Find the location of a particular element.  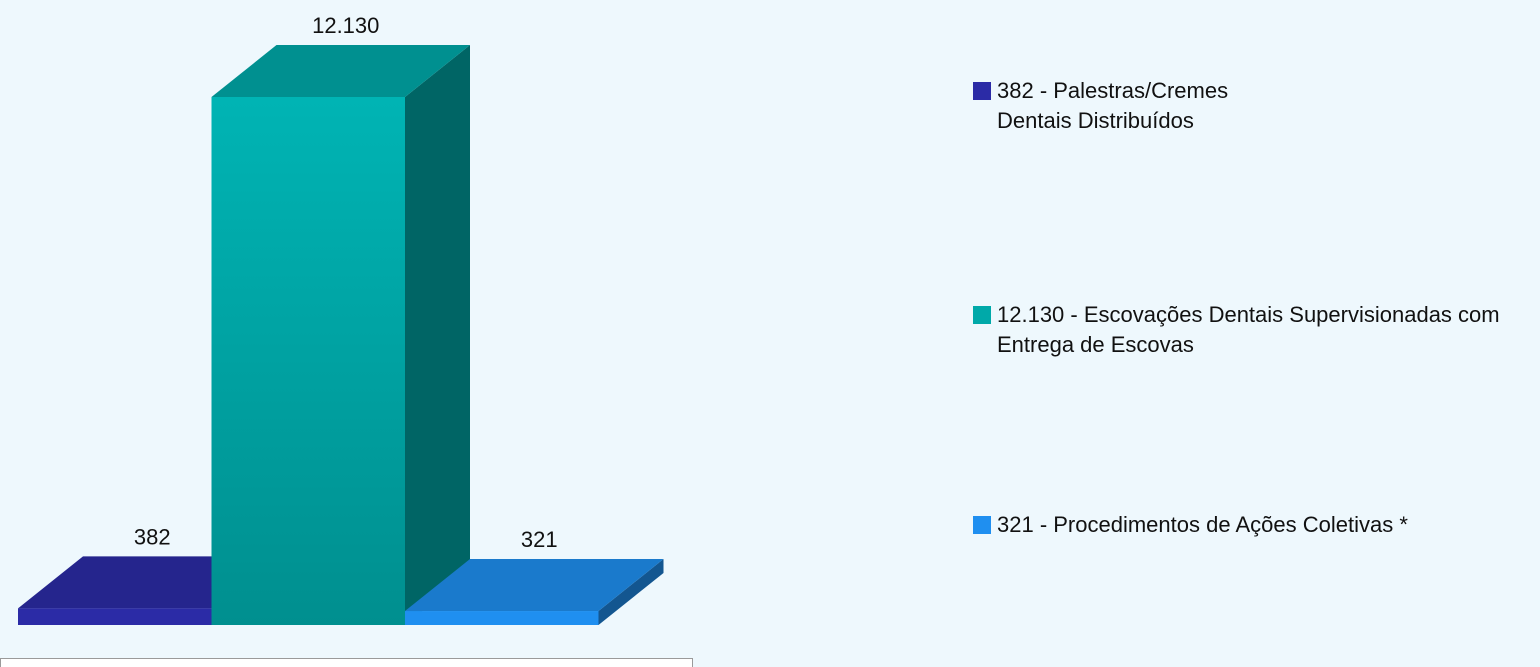

data-label: 12.130 is located at coordinates (345, 25).